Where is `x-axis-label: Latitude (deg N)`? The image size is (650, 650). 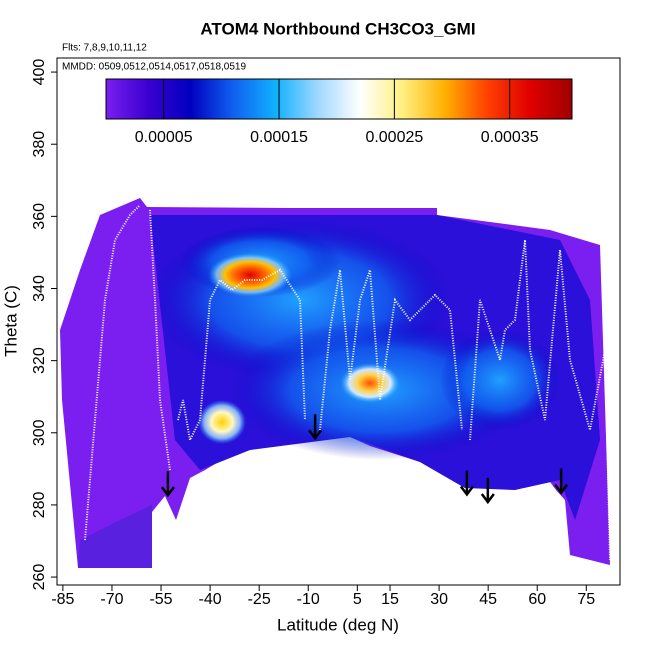 x-axis-label: Latitude (deg N) is located at coordinates (338, 624).